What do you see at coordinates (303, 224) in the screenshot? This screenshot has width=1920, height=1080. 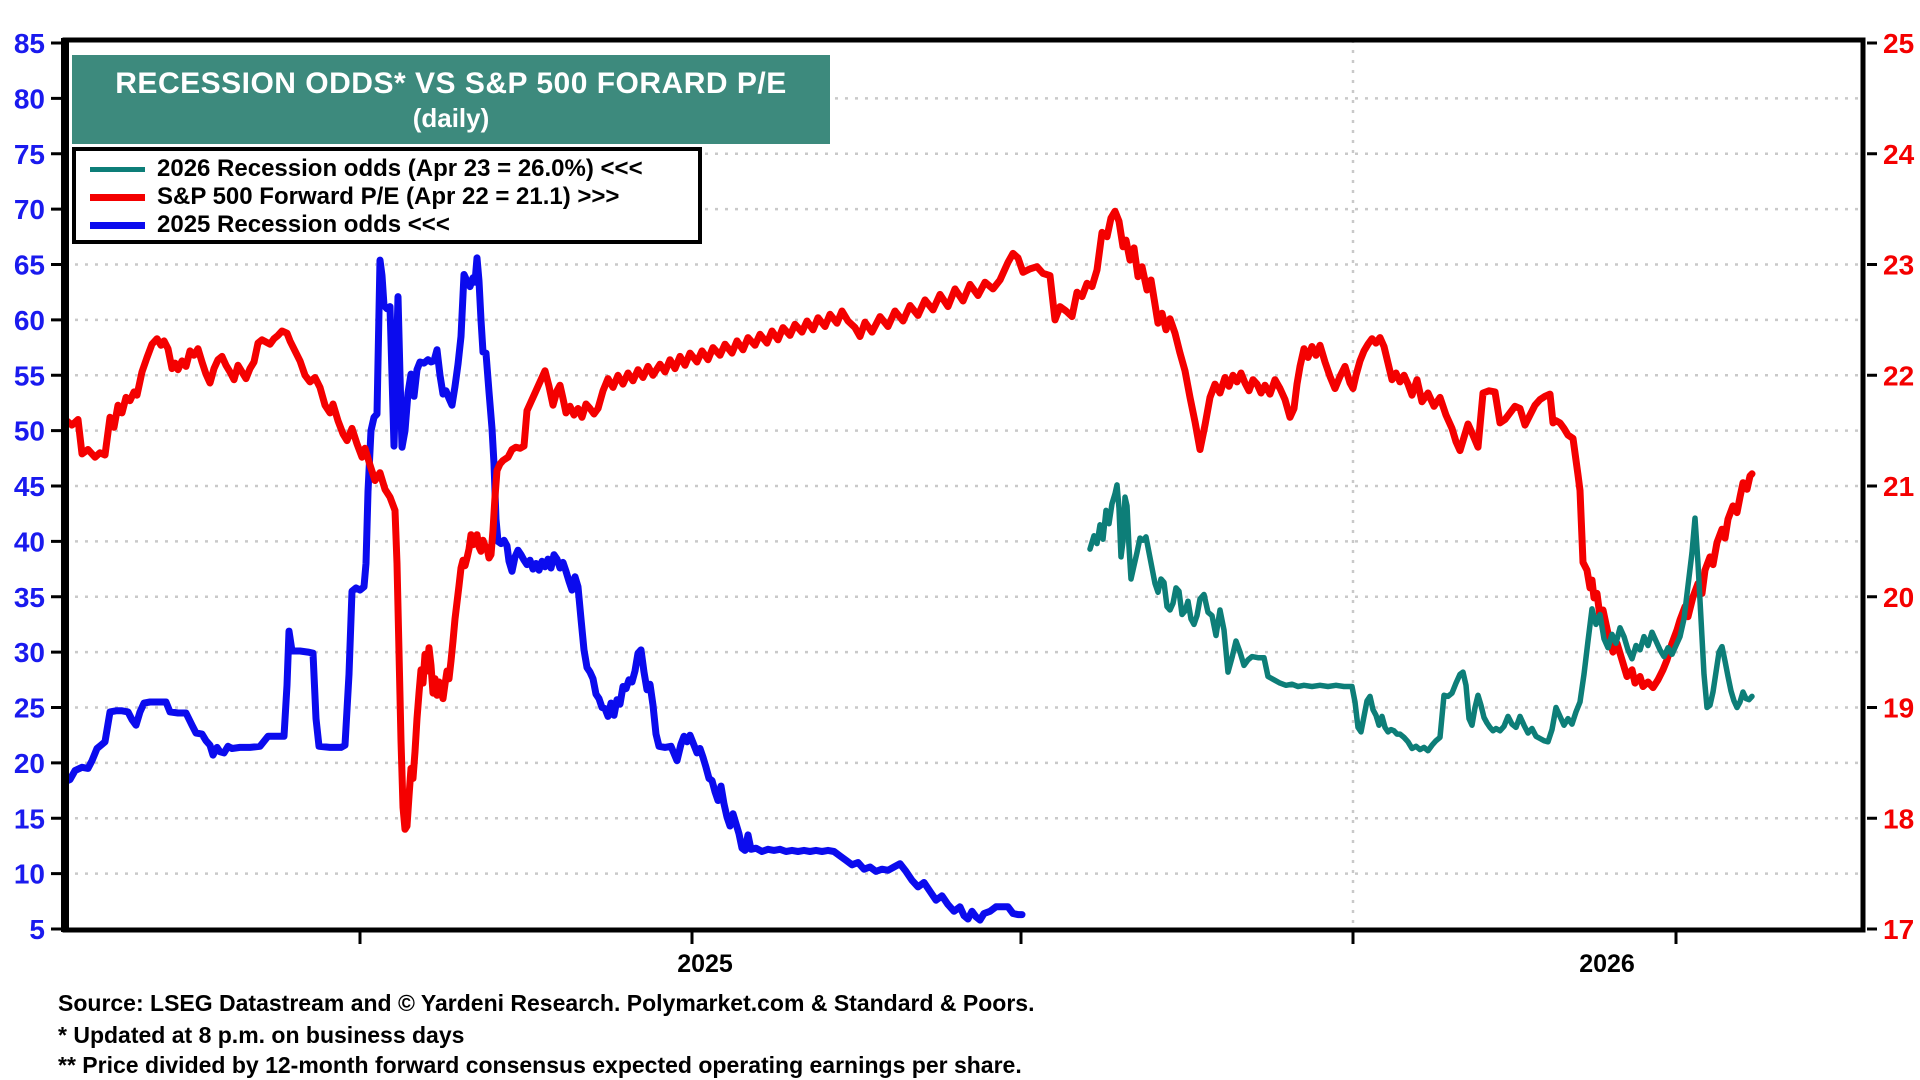 I see `legend-label: 2025 Recession odds <<<` at bounding box center [303, 224].